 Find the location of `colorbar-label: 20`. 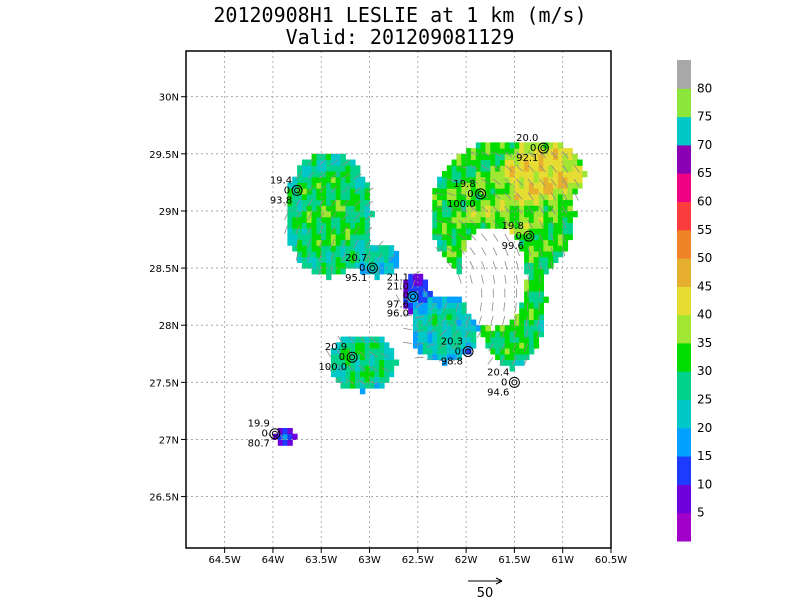

colorbar-label: 20 is located at coordinates (704, 428).